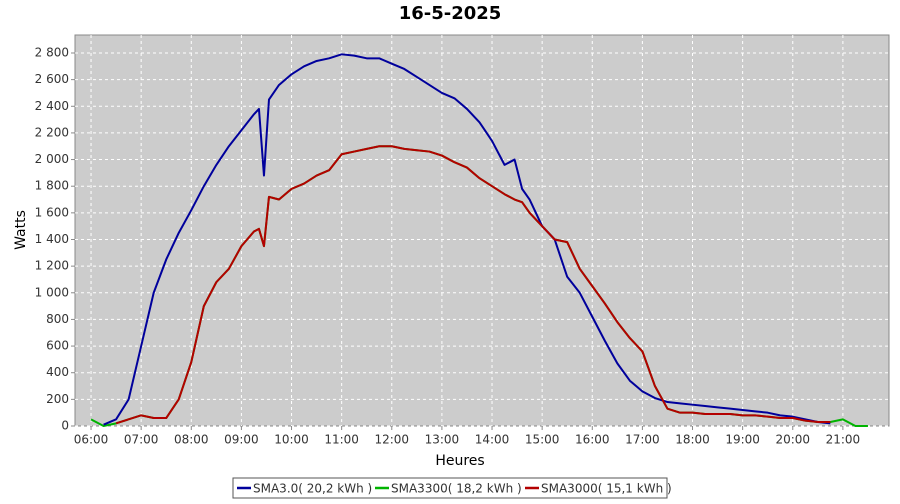 Image resolution: width=900 pixels, height=504 pixels. Describe the element at coordinates (241, 440) in the screenshot. I see `x-tick-label: 09:00` at that location.